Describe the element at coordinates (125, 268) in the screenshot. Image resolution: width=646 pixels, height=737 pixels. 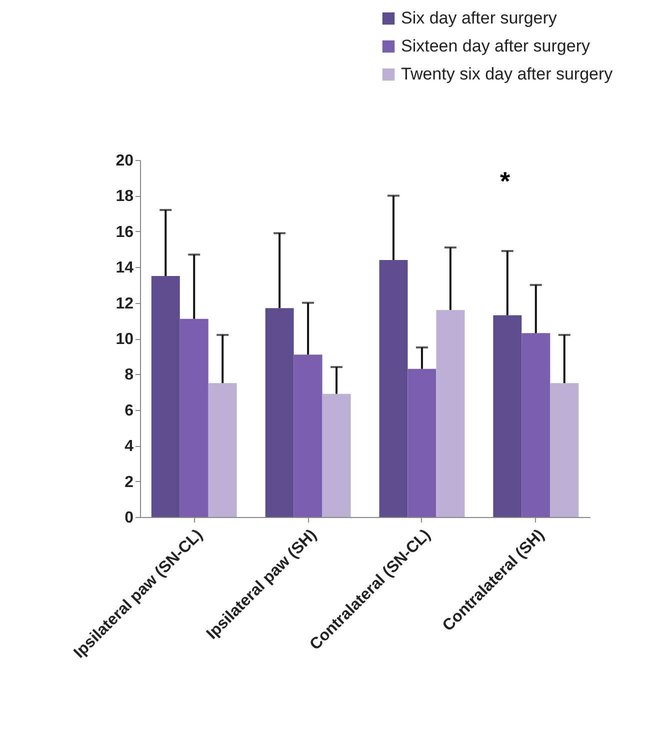
I see `y-tick-label: 14` at that location.